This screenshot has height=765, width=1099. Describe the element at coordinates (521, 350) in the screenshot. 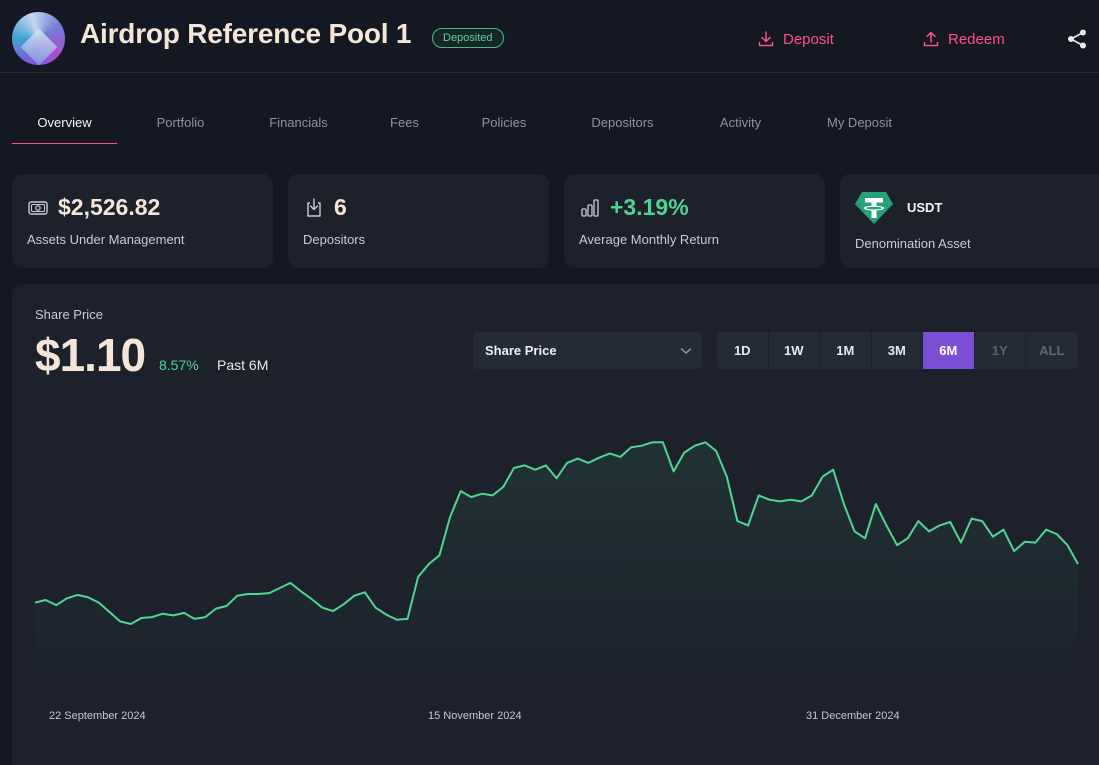

I see `metric-select-value: Share Price` at that location.